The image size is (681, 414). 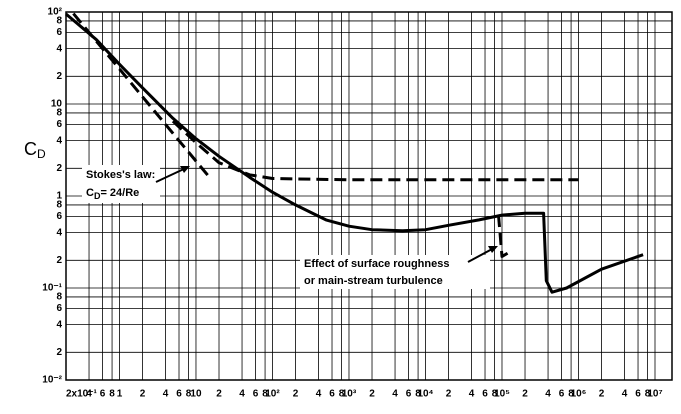 I want to click on x-tick-label: 10³, so click(x=349, y=394).